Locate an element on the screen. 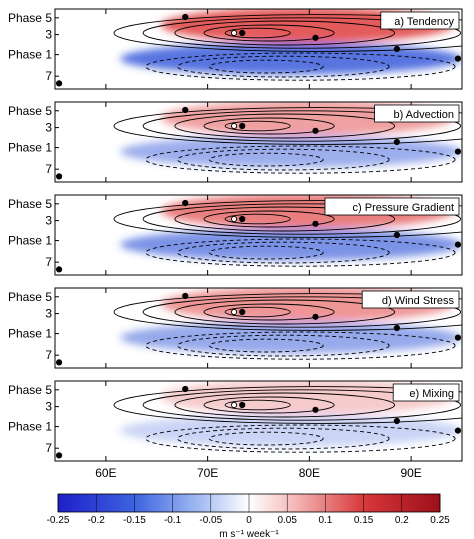 The width and height of the screenshot is (474, 539). x-axis: 60E 70E 80E 90E is located at coordinates (258, 473).